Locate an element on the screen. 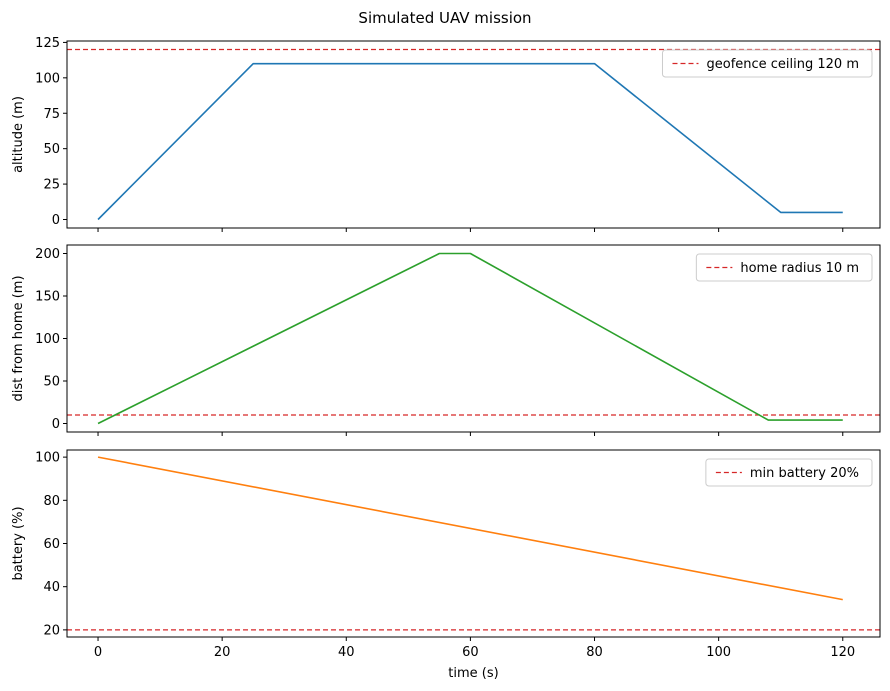  legend-label-3: min battery 20% is located at coordinates (804, 473).